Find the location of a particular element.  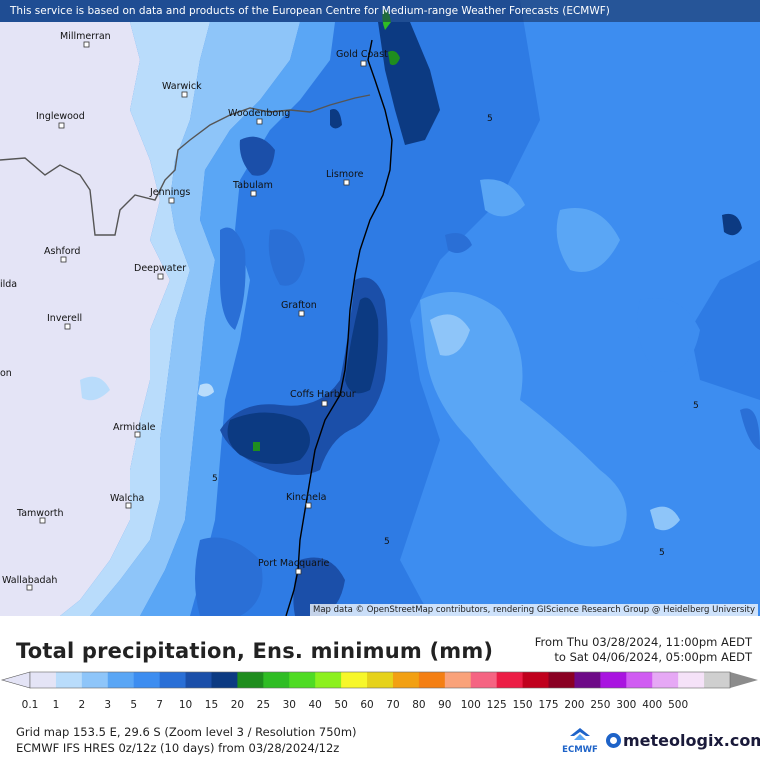

legend-label: 175 is located at coordinates (548, 705).